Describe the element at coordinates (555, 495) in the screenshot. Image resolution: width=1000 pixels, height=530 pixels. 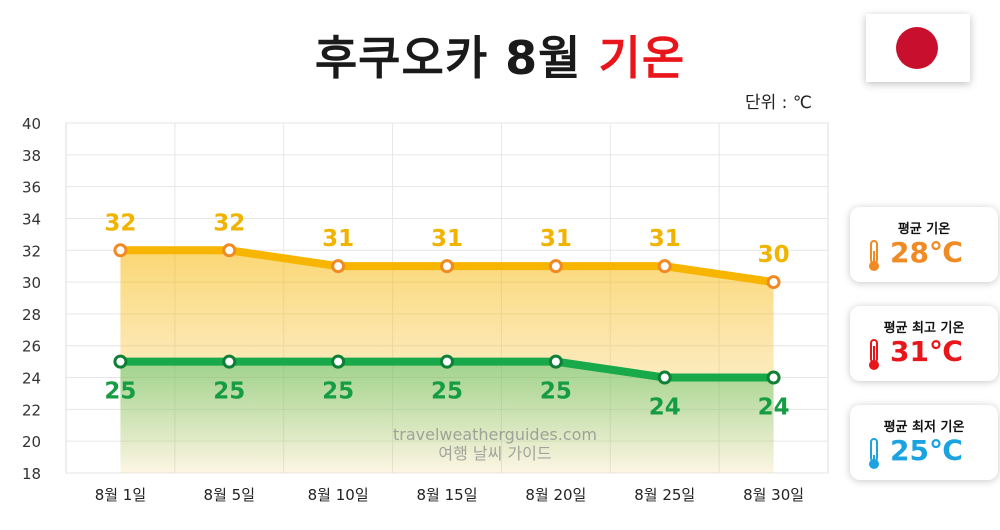
I see `x-tick-label: 8월 20일` at that location.